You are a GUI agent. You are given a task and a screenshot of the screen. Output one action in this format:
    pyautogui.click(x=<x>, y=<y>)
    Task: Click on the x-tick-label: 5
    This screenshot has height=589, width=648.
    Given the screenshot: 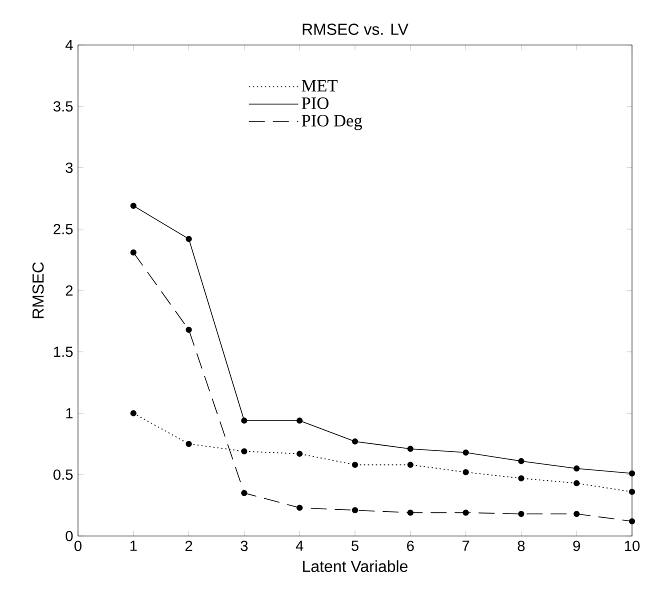 What is the action you would take?
    pyautogui.click(x=355, y=545)
    